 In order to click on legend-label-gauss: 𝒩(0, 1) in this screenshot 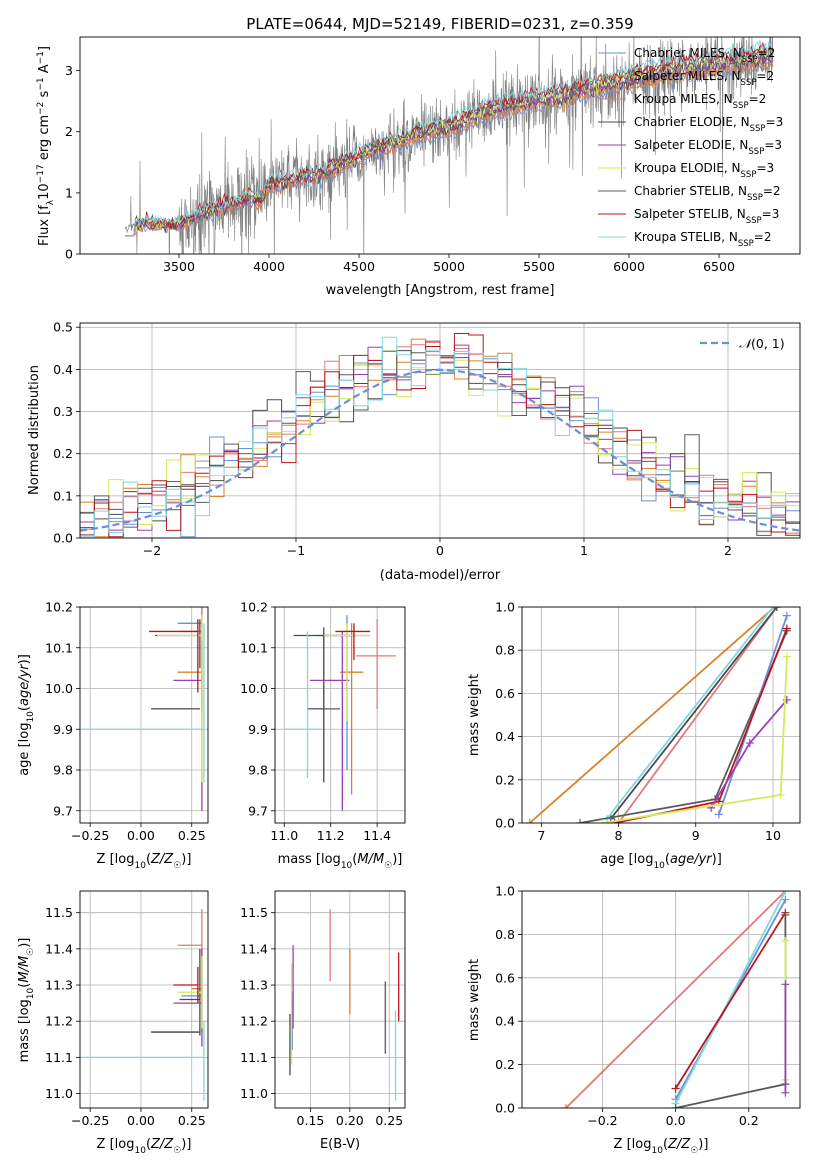, I will do `click(762, 343)`.